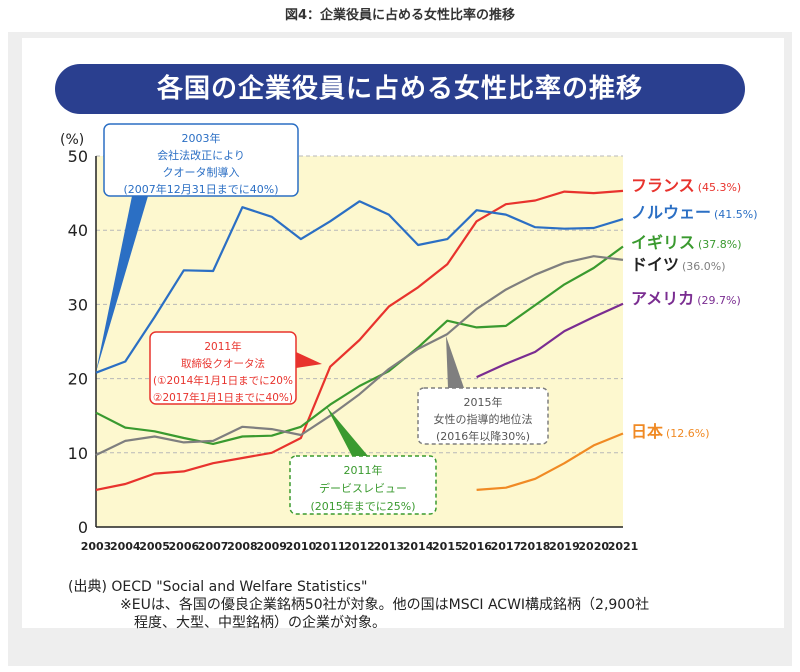  Describe the element at coordinates (301, 546) in the screenshot. I see `x-tick-label: 2010` at that location.